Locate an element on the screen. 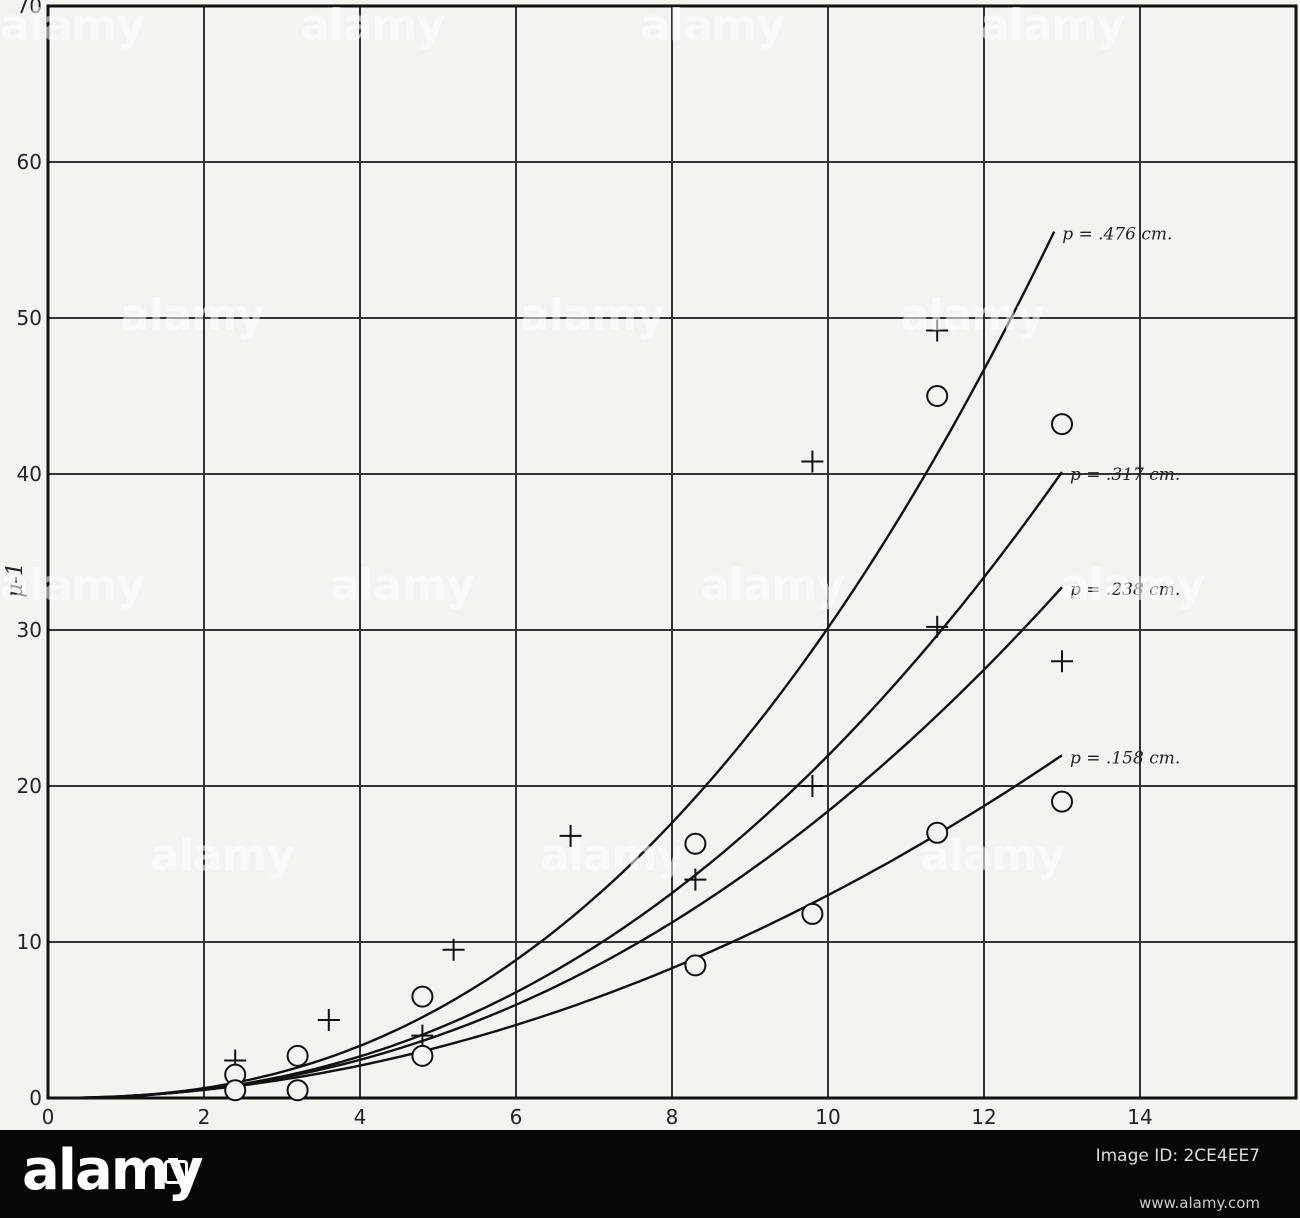  y-tick-label: 60 is located at coordinates (29, 162).